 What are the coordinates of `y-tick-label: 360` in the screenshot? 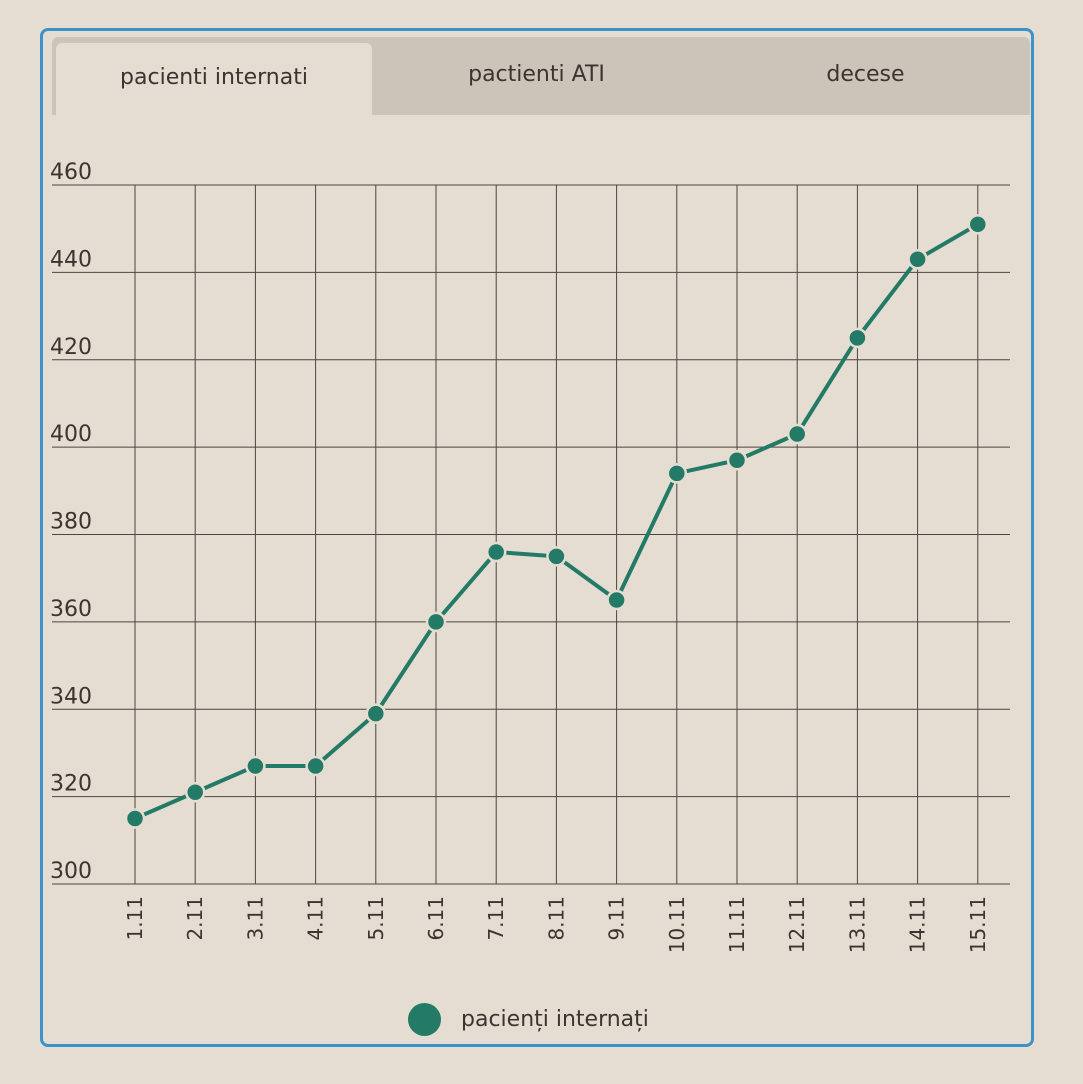 It's located at (71, 609).